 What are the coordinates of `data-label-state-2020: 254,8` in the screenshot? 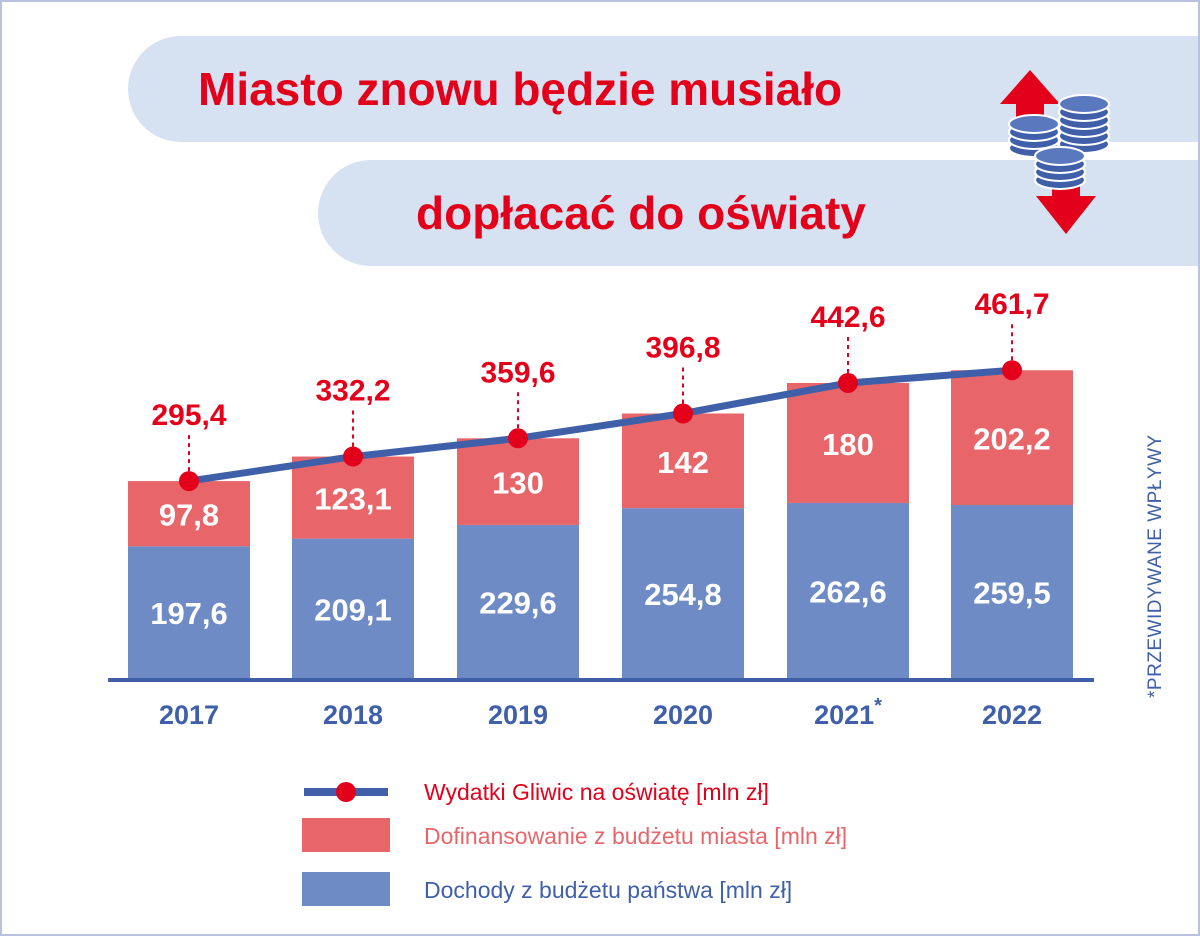 It's located at (683, 594).